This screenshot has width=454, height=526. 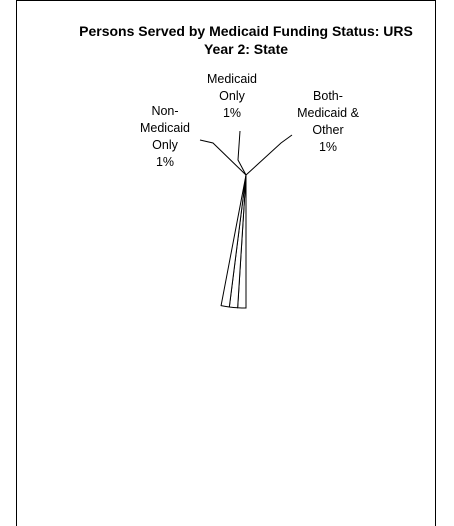 I want to click on slice-name: Non-Medicaid Only, so click(x=165, y=128).